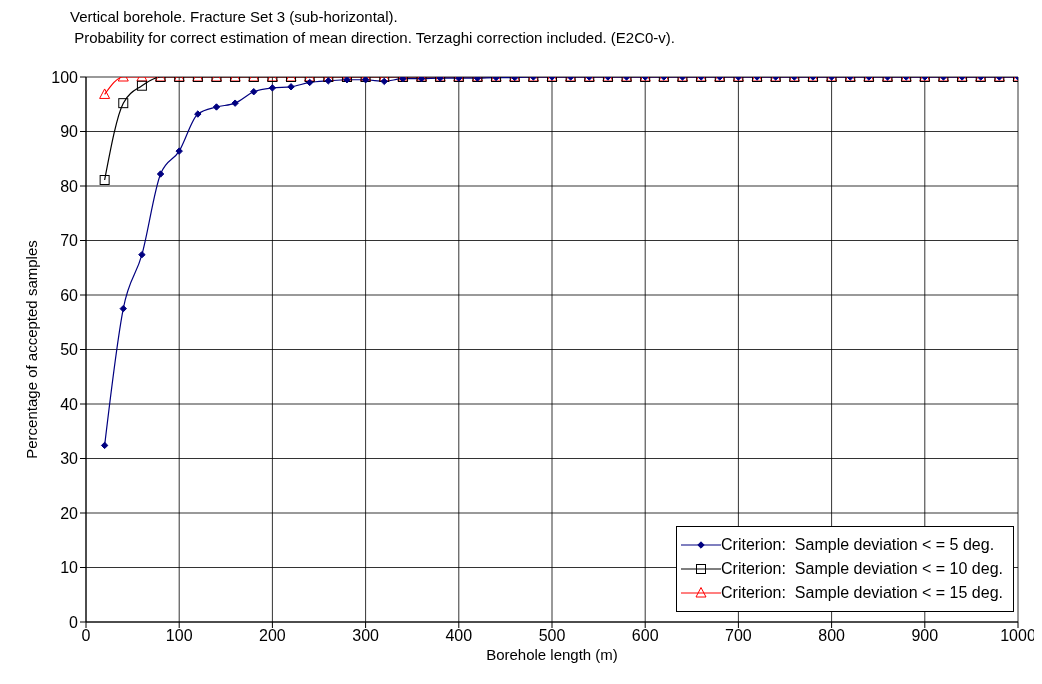 The image size is (1042, 684). Describe the element at coordinates (234, 16) in the screenshot. I see `chart-title: Vertical borehole. Fracture Set 3 (sub-horizontal).` at that location.